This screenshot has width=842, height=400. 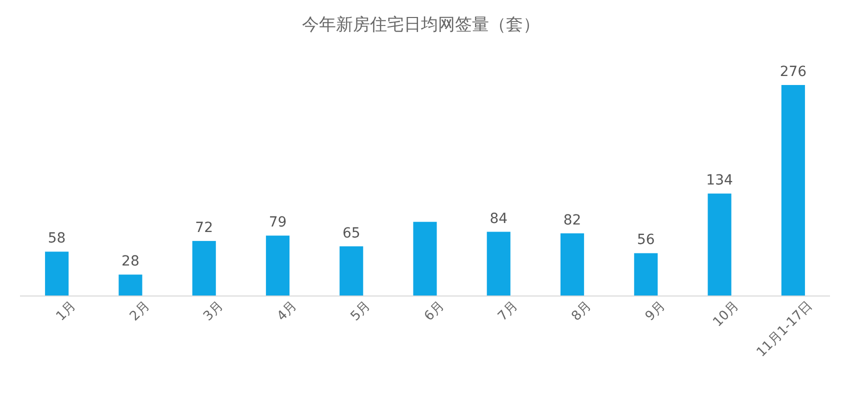 What do you see at coordinates (508, 311) in the screenshot?
I see `x-tick-label: 7月` at bounding box center [508, 311].